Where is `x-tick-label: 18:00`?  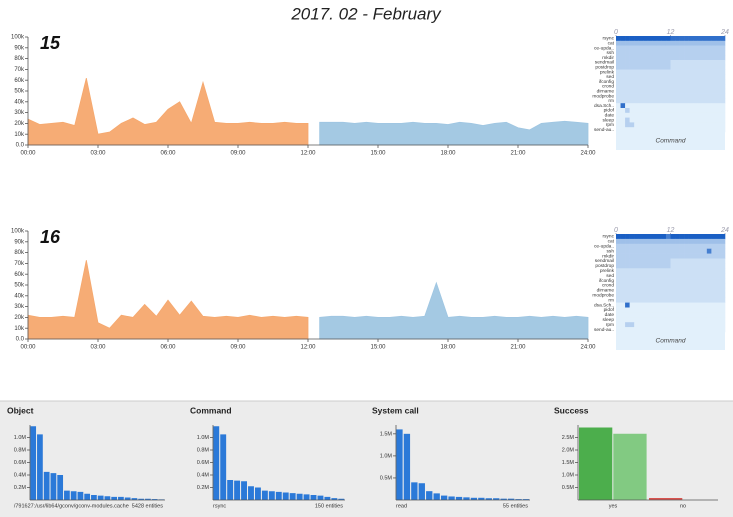
x-tick-label: 18:00 is located at coordinates (448, 348).